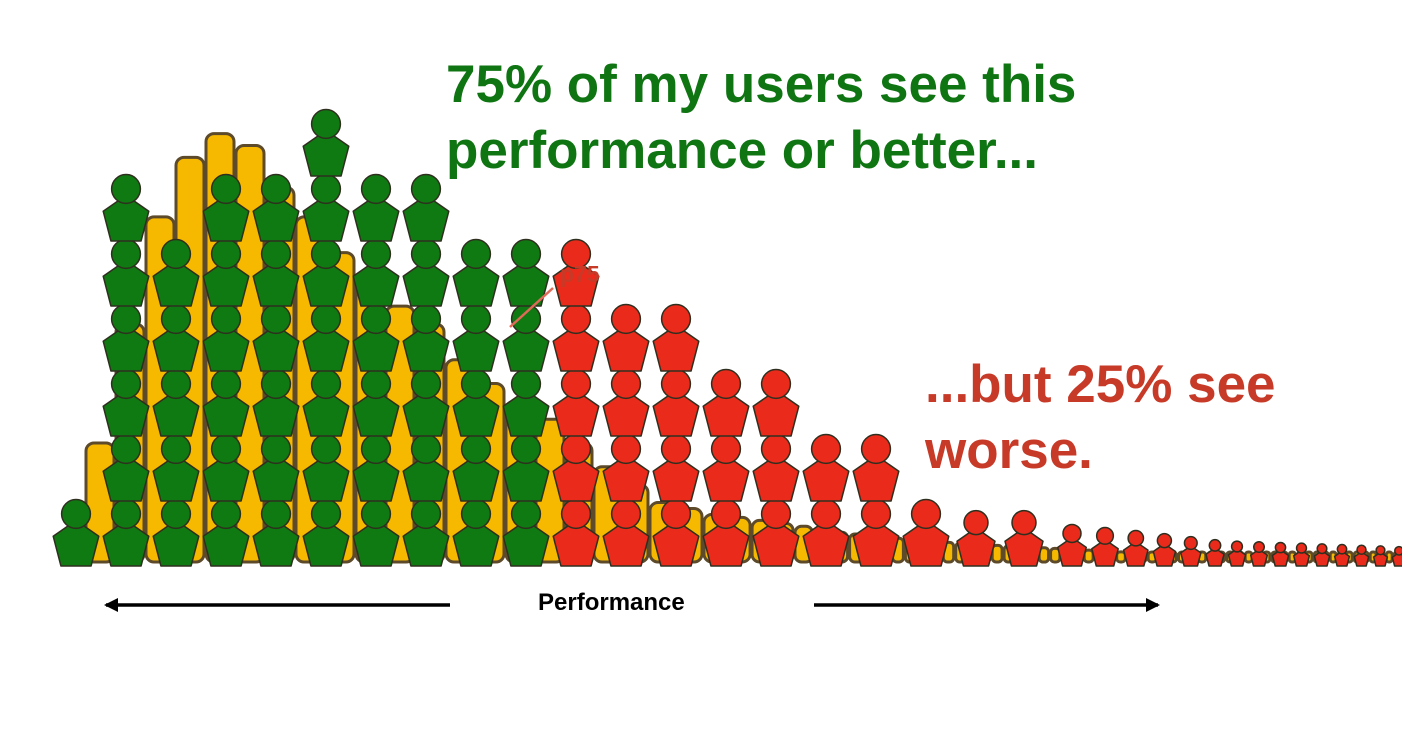 This screenshot has width=1402, height=748. I want to click on headline-bad: ...but 25% see worse., so click(1100, 418).